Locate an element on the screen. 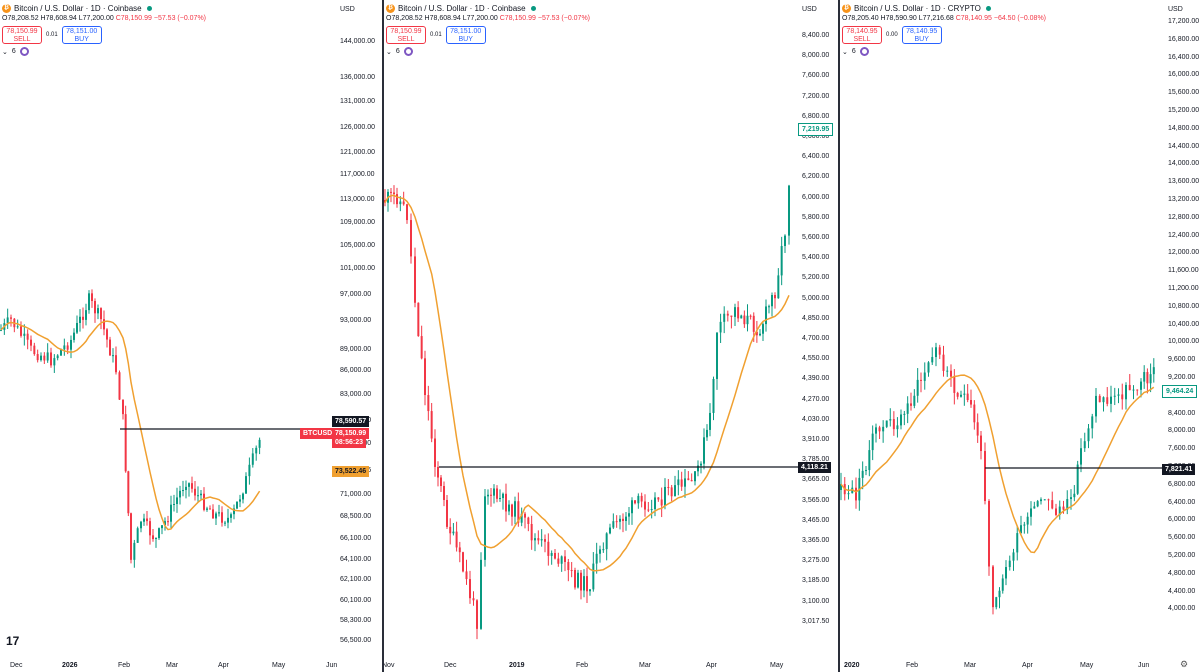  price-axis-label: 5,800.00 is located at coordinates (816, 217).